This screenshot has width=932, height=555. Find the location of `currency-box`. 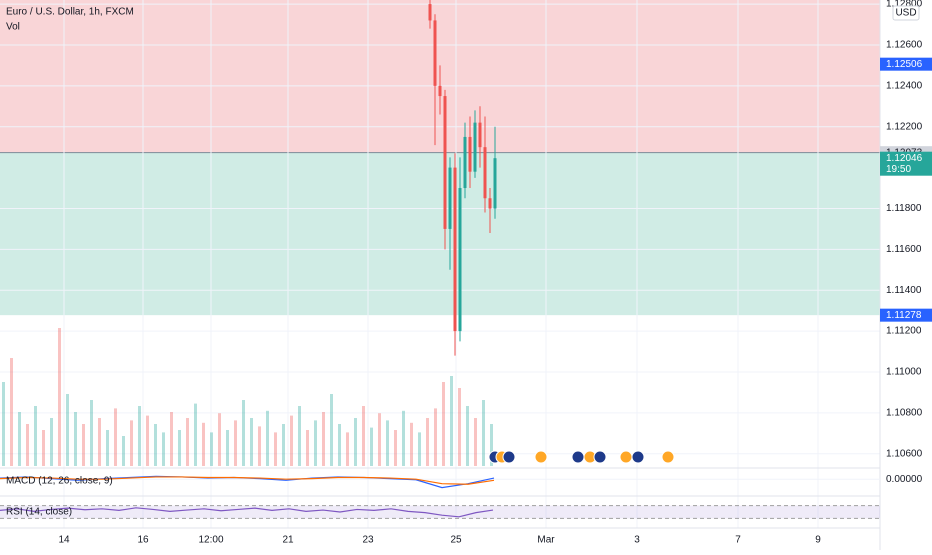

currency-box is located at coordinates (906, 13).